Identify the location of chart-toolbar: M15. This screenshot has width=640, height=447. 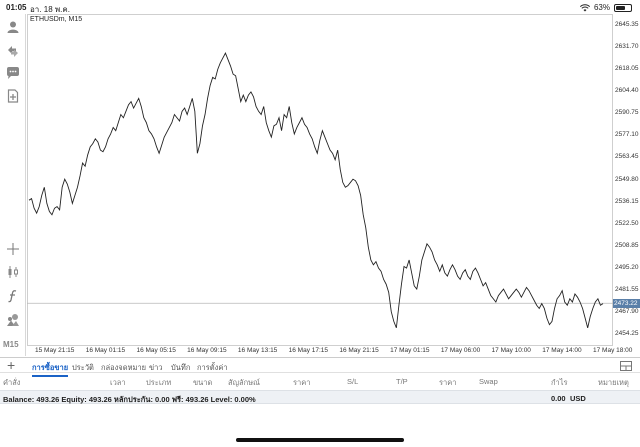
(13, 185).